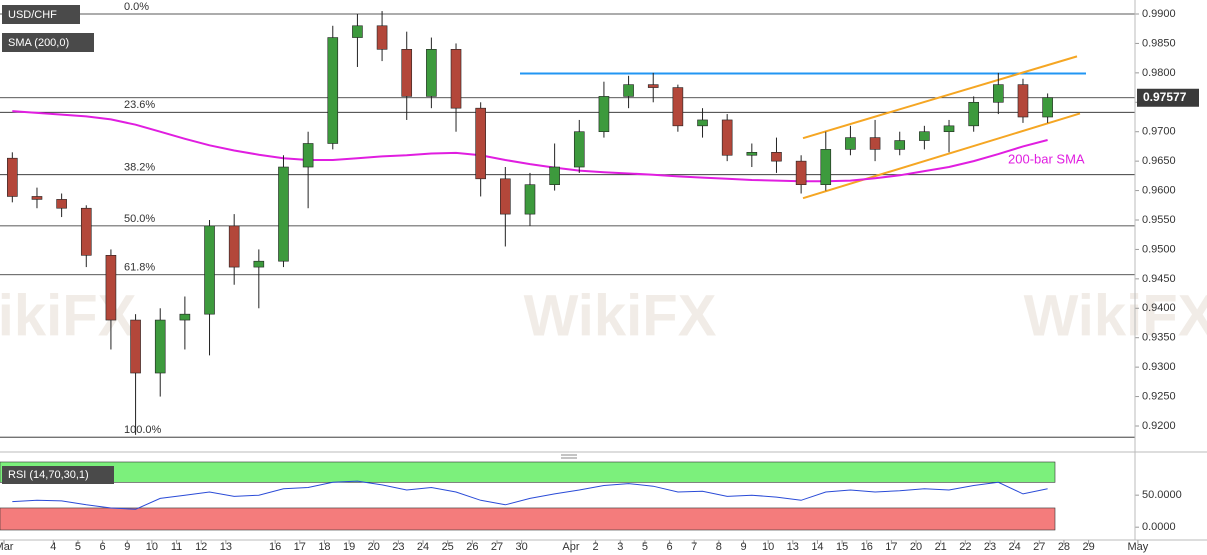  What do you see at coordinates (530, 146) in the screenshot?
I see `sma-line` at bounding box center [530, 146].